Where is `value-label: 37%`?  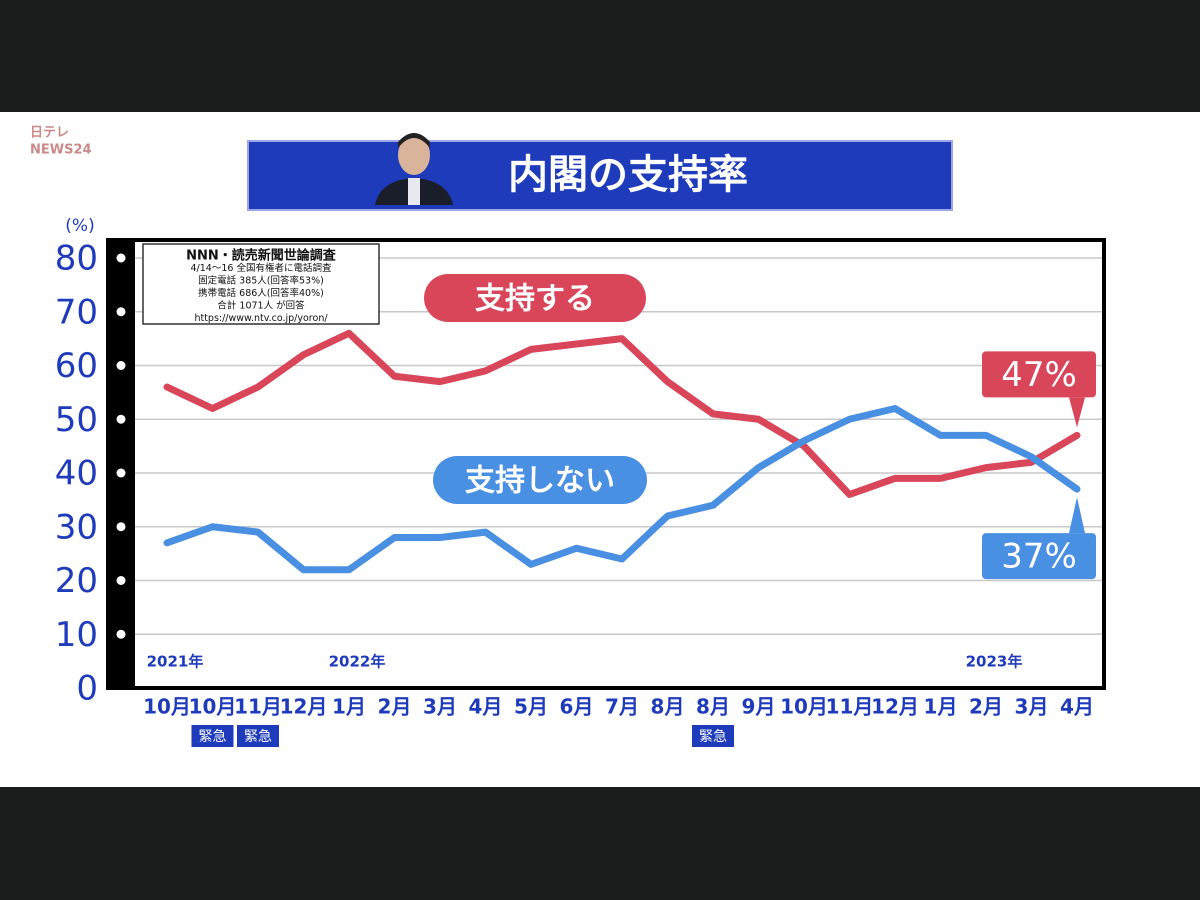
value-label: 37% is located at coordinates (1039, 557).